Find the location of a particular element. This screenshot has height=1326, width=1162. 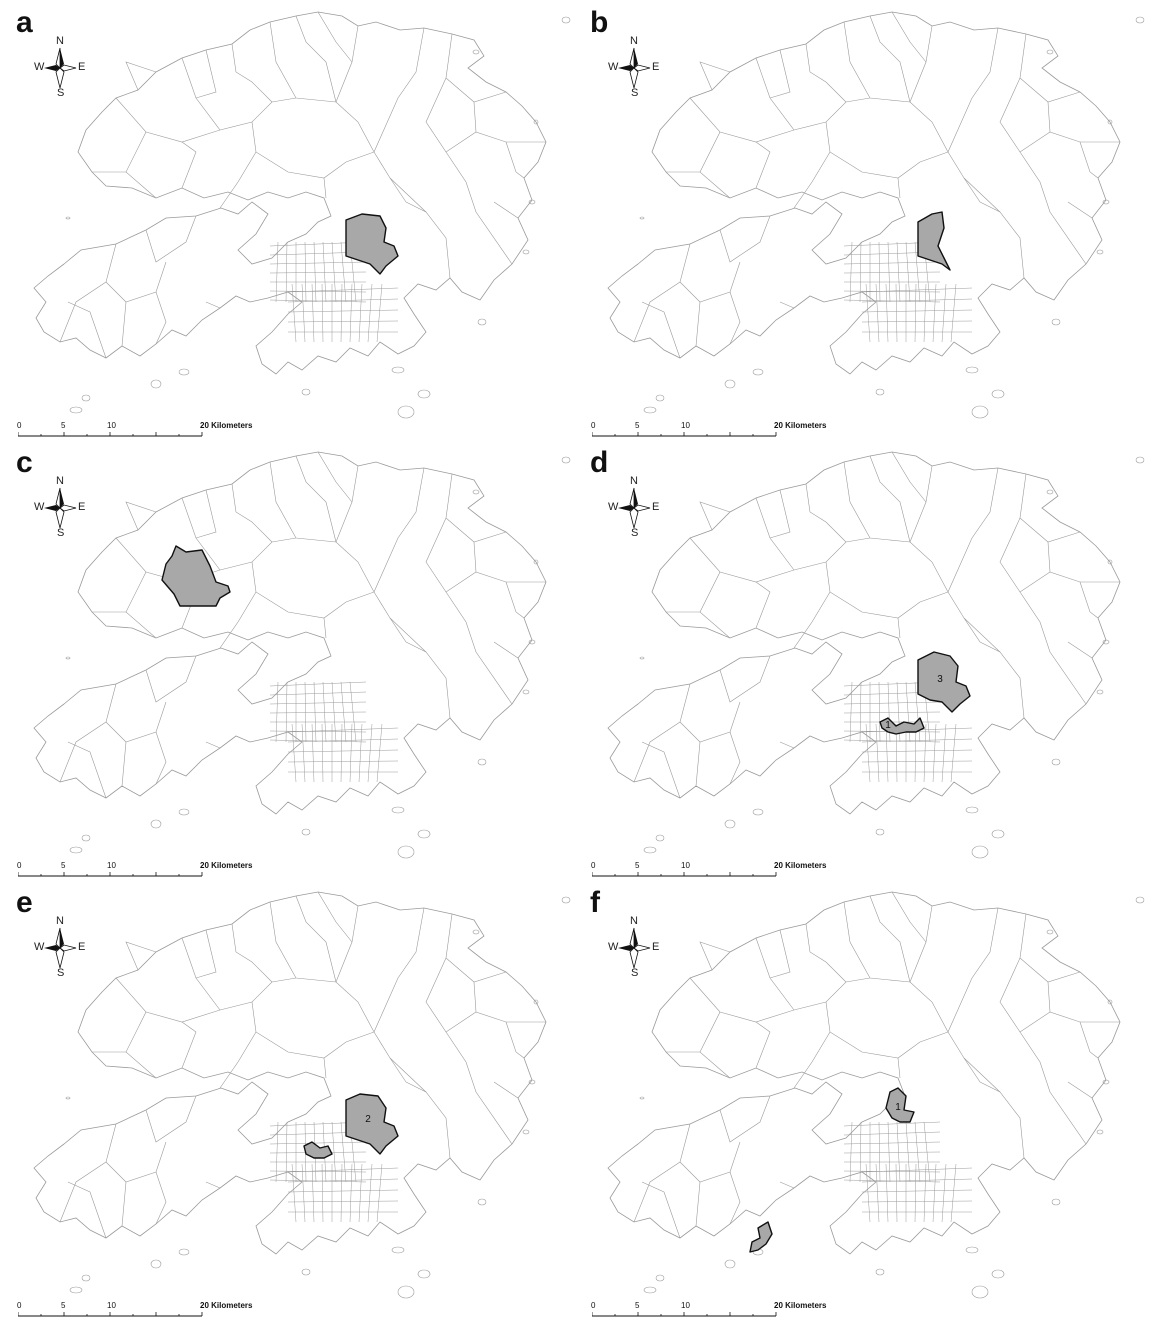

district-map: 2 is located at coordinates (302, 1095).